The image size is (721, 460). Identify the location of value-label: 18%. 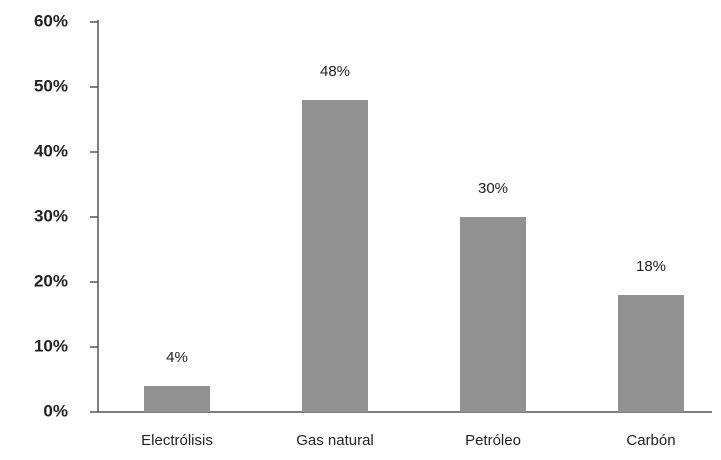
(651, 266).